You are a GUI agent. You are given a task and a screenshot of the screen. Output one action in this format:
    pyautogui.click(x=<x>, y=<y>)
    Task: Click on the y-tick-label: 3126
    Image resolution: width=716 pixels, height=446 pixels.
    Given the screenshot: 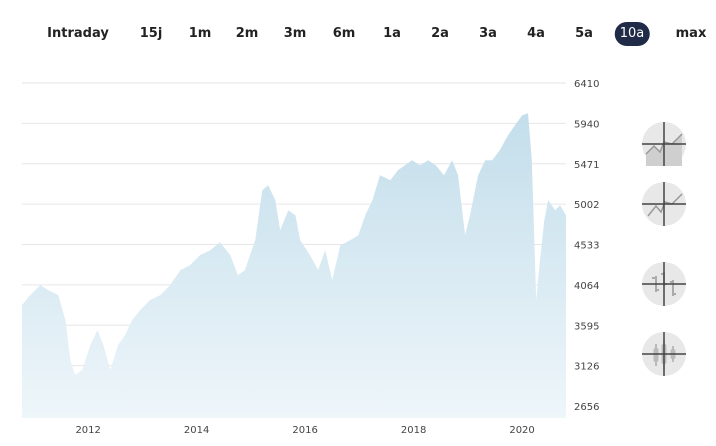 What is the action you would take?
    pyautogui.click(x=586, y=367)
    